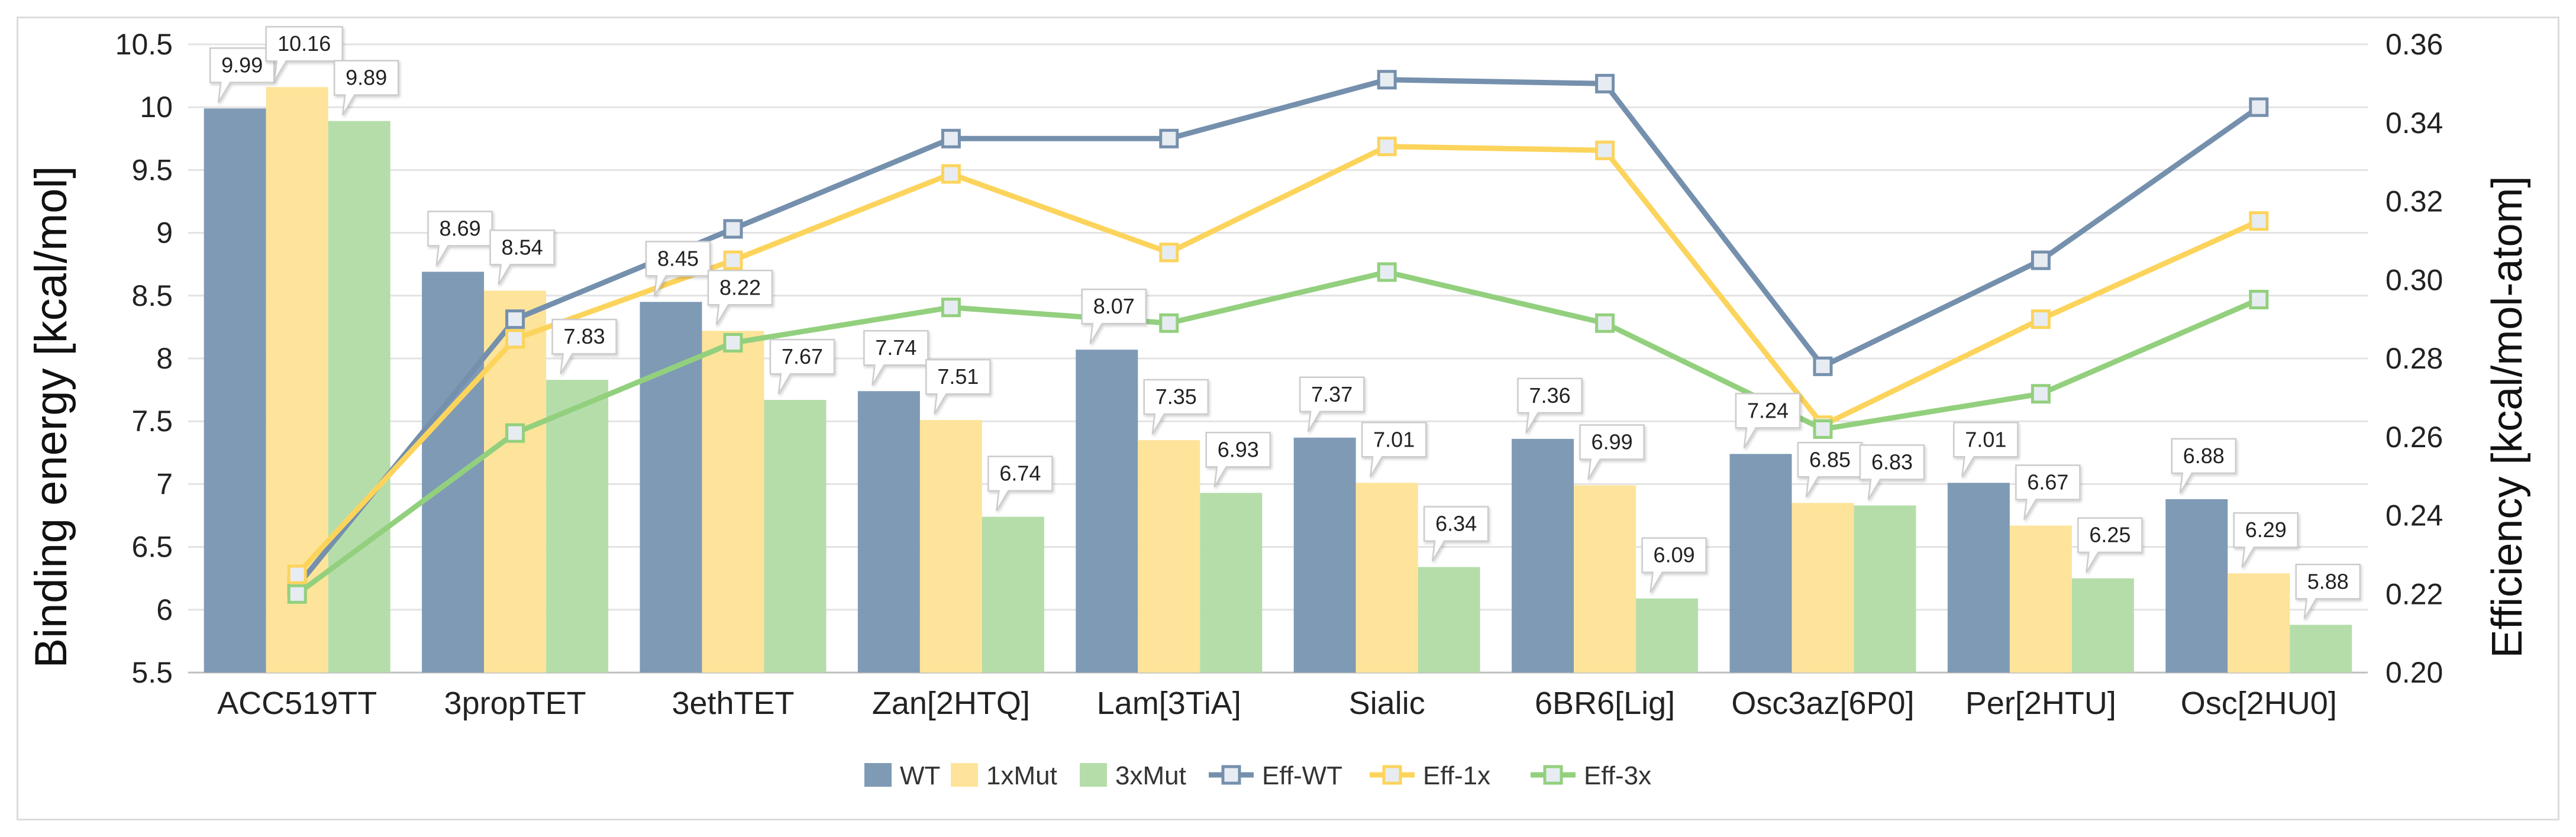 This screenshot has width=2576, height=837. What do you see at coordinates (678, 258) in the screenshot?
I see `data-label-text: 8.45` at bounding box center [678, 258].